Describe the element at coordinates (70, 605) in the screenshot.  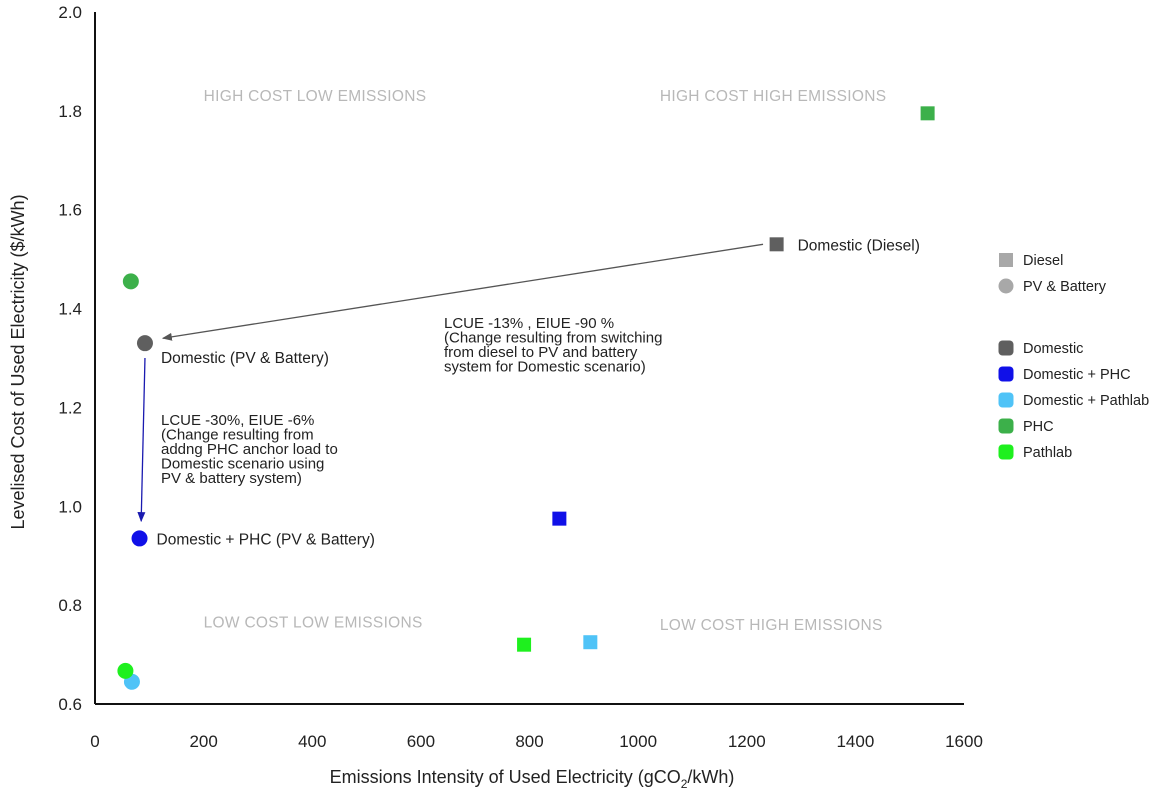
I see `y-tick-label: 0.8` at that location.